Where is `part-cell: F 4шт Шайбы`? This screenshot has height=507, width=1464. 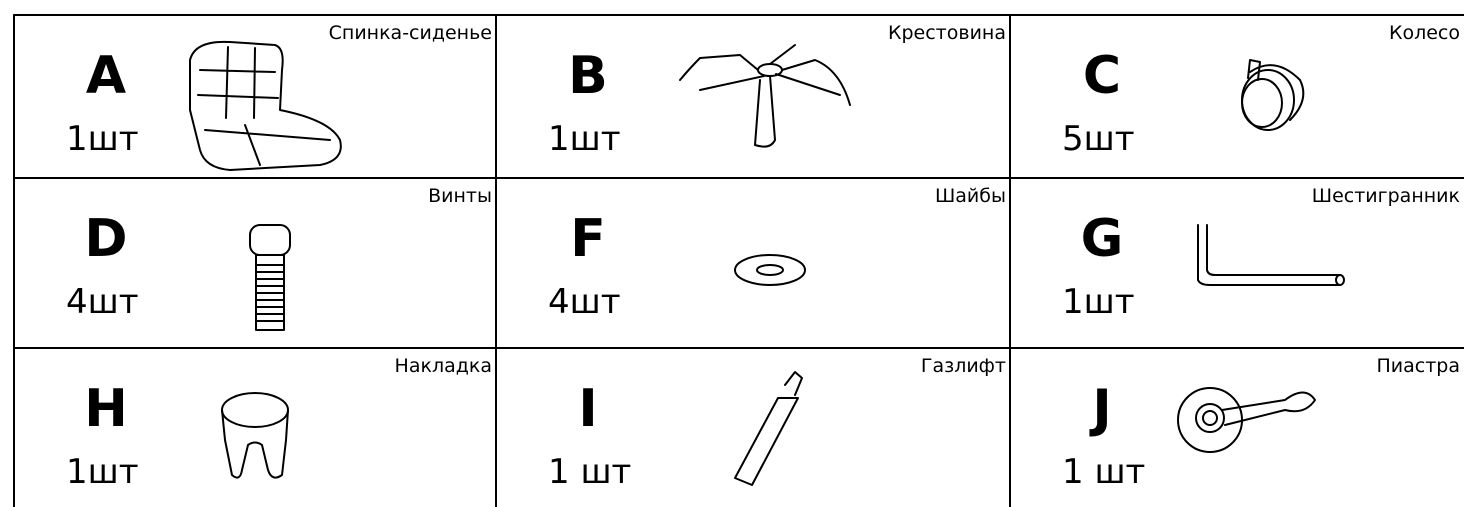
part-cell: F 4шт Шайбы is located at coordinates (777, 253).